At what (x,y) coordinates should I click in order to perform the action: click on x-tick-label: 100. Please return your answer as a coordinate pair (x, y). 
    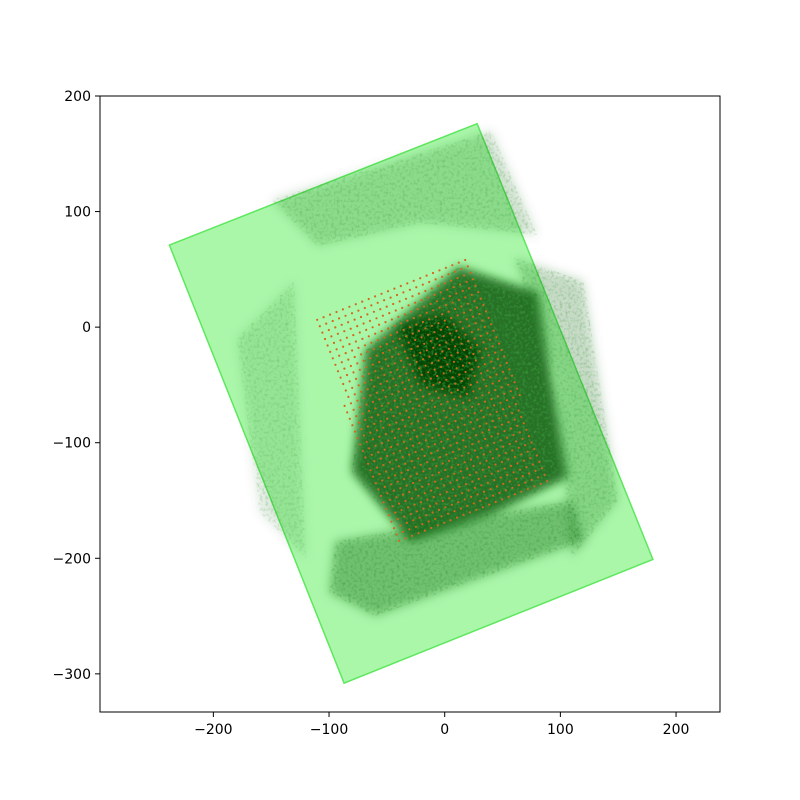
    Looking at the image, I should click on (560, 730).